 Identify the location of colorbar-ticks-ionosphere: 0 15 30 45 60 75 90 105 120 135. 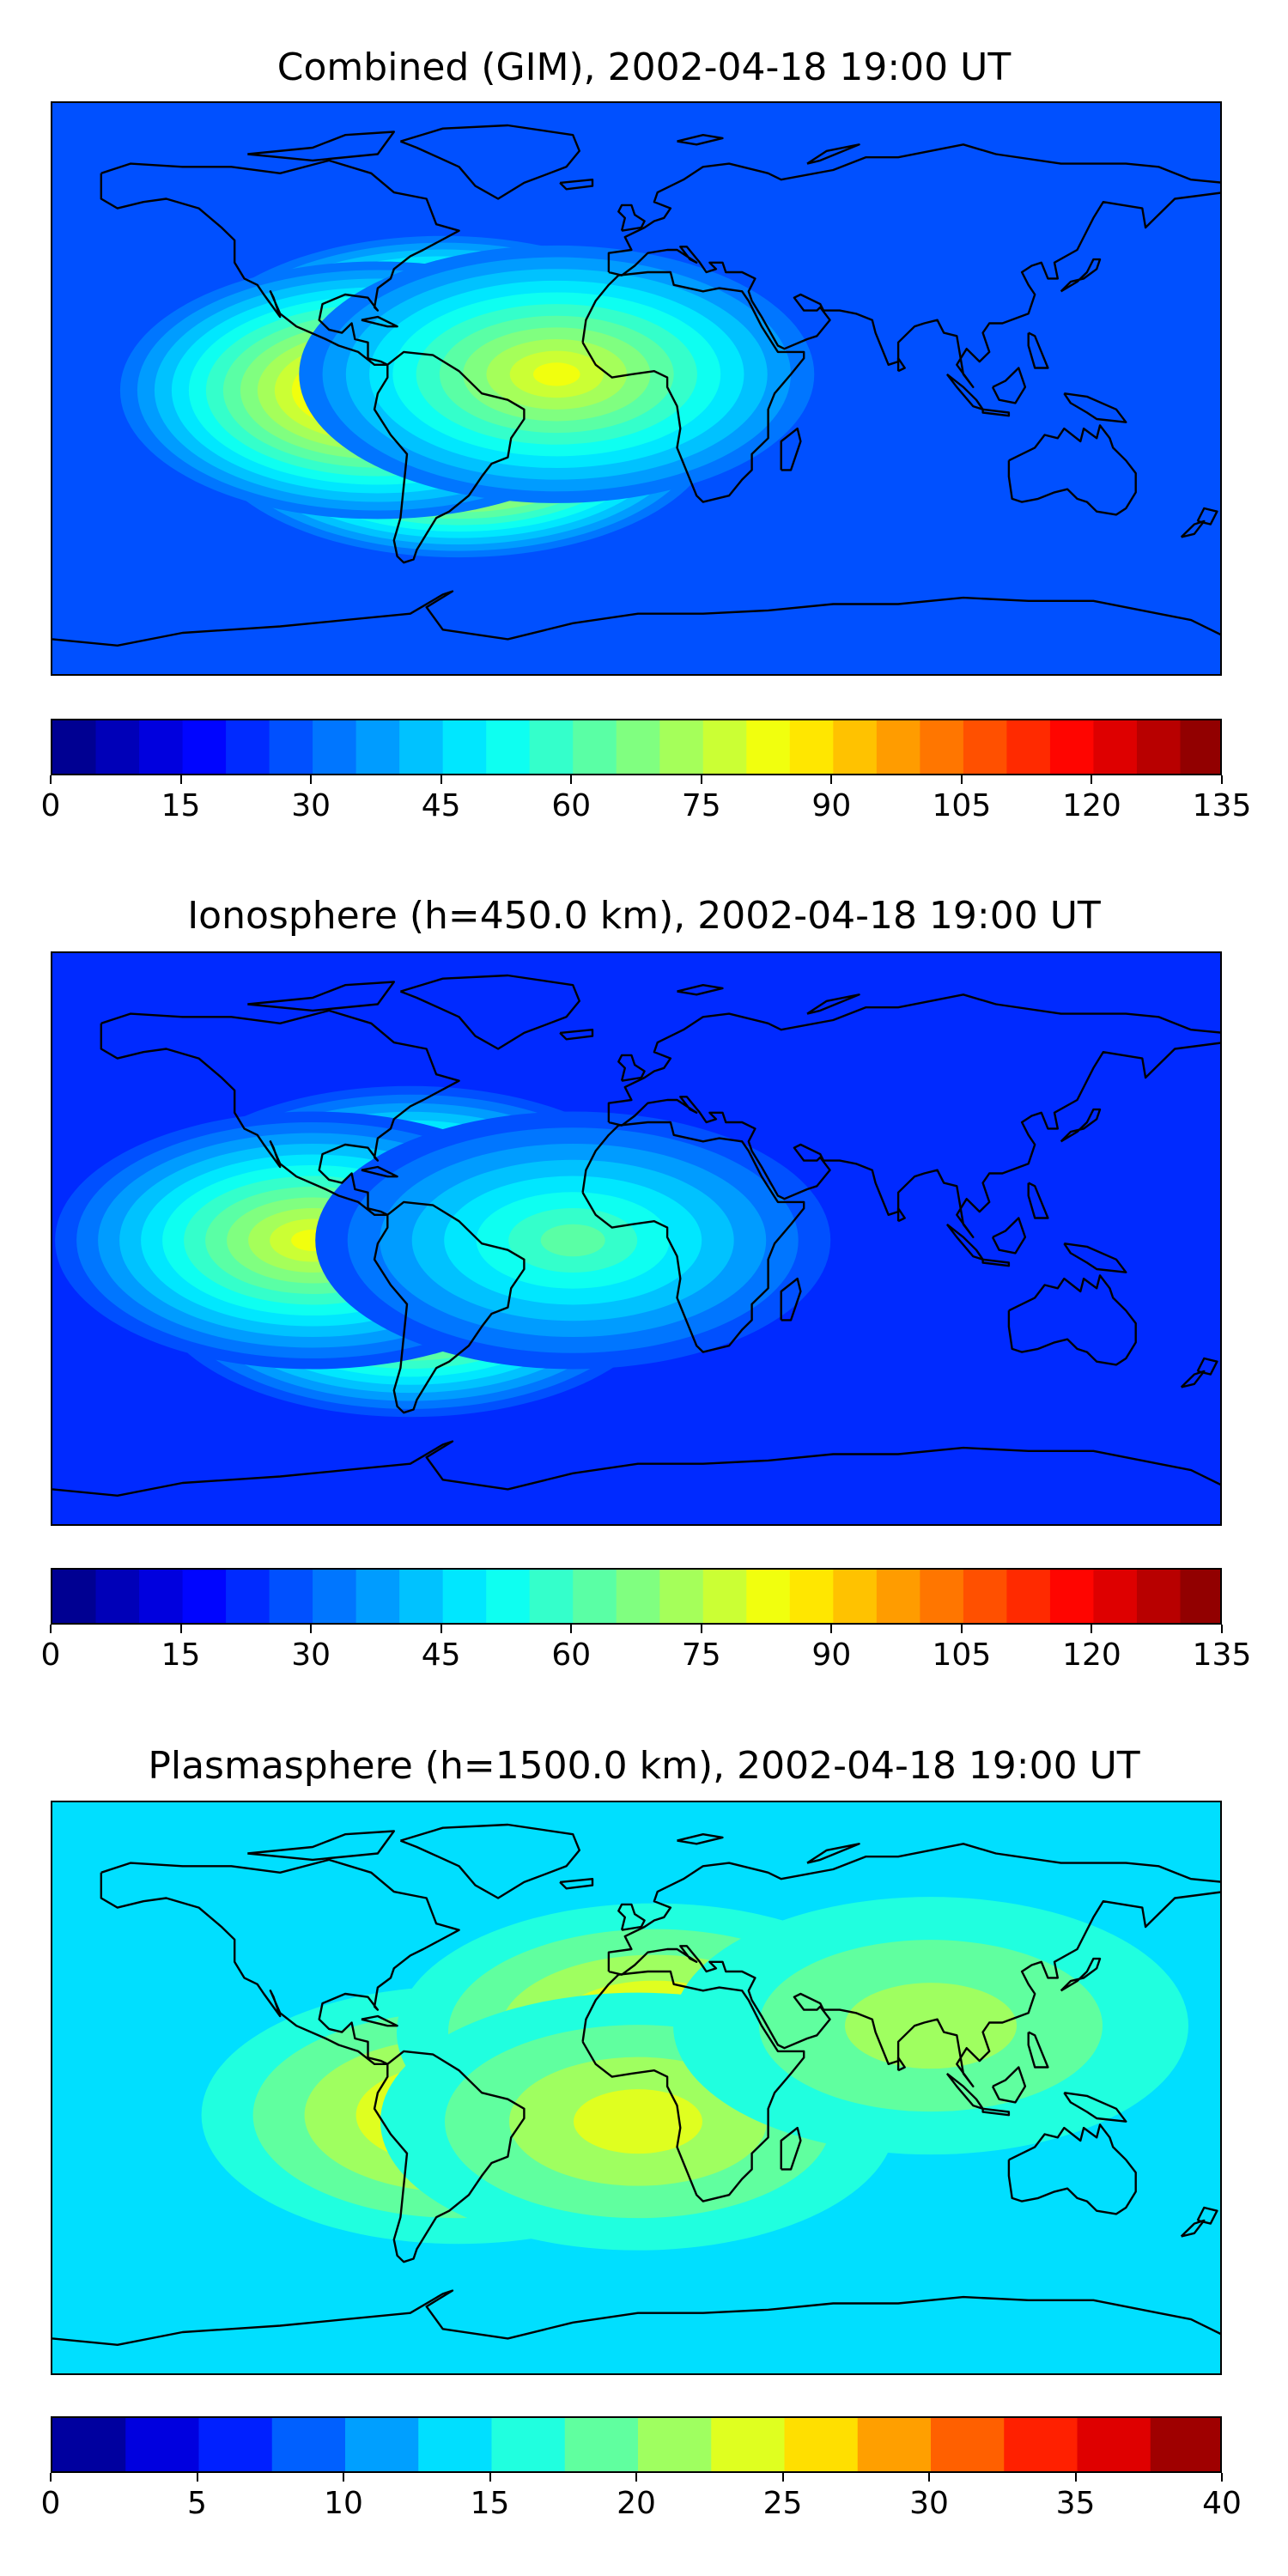
(646, 1650).